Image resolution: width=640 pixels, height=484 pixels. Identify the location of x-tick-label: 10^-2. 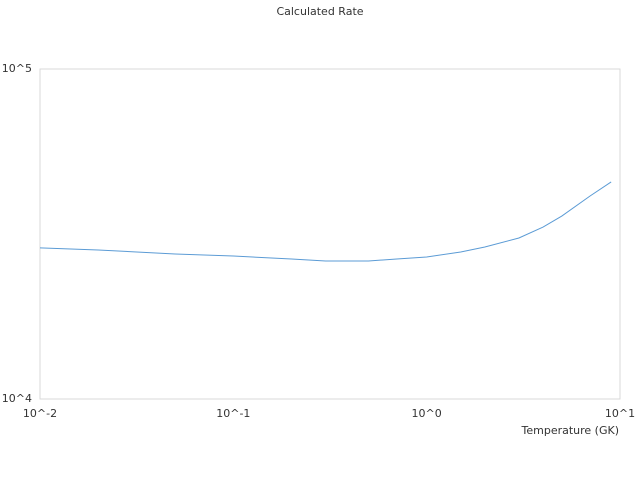
(40, 413).